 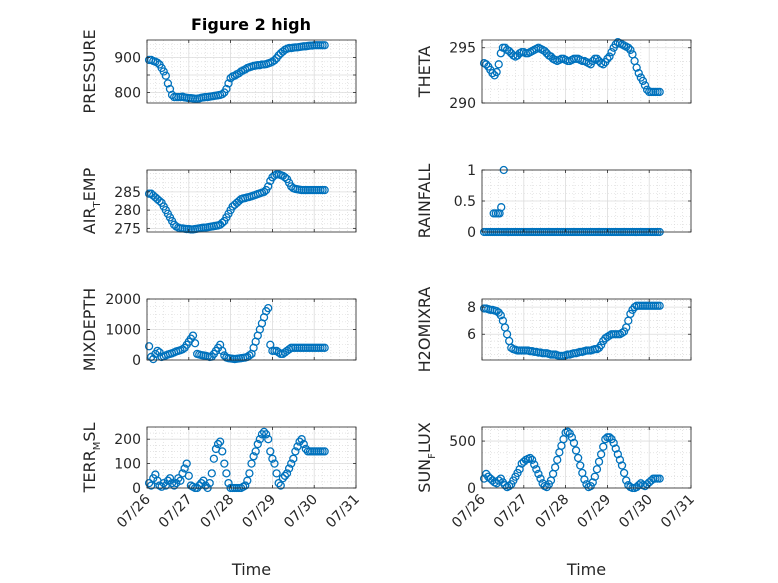 I want to click on y-tick-label: 500, so click(x=462, y=442).